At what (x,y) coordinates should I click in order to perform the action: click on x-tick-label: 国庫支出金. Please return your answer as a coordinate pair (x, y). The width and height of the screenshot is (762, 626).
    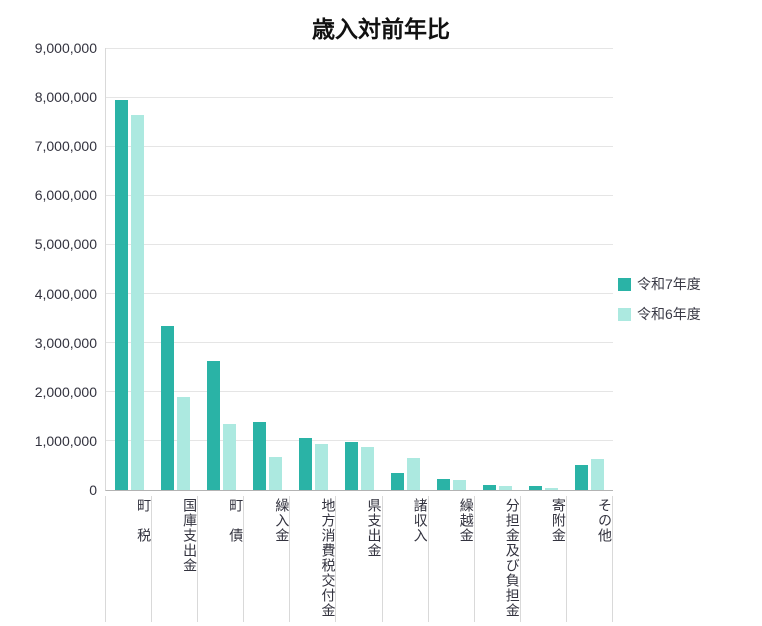
    Looking at the image, I should click on (190, 535).